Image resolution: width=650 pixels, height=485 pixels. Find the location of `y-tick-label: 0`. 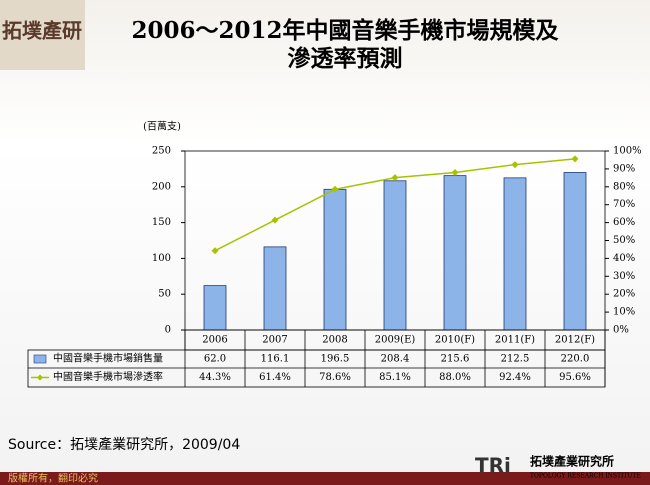

y-tick-label: 0 is located at coordinates (168, 330).